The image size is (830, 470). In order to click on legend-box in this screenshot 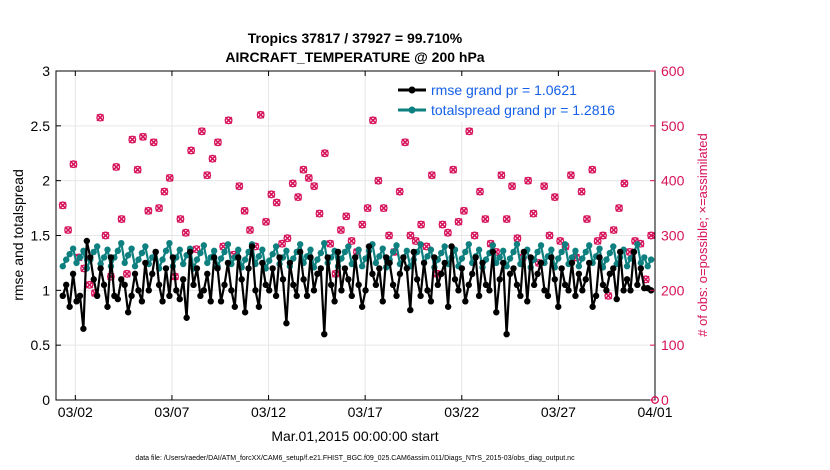, I will do `click(521, 99)`.